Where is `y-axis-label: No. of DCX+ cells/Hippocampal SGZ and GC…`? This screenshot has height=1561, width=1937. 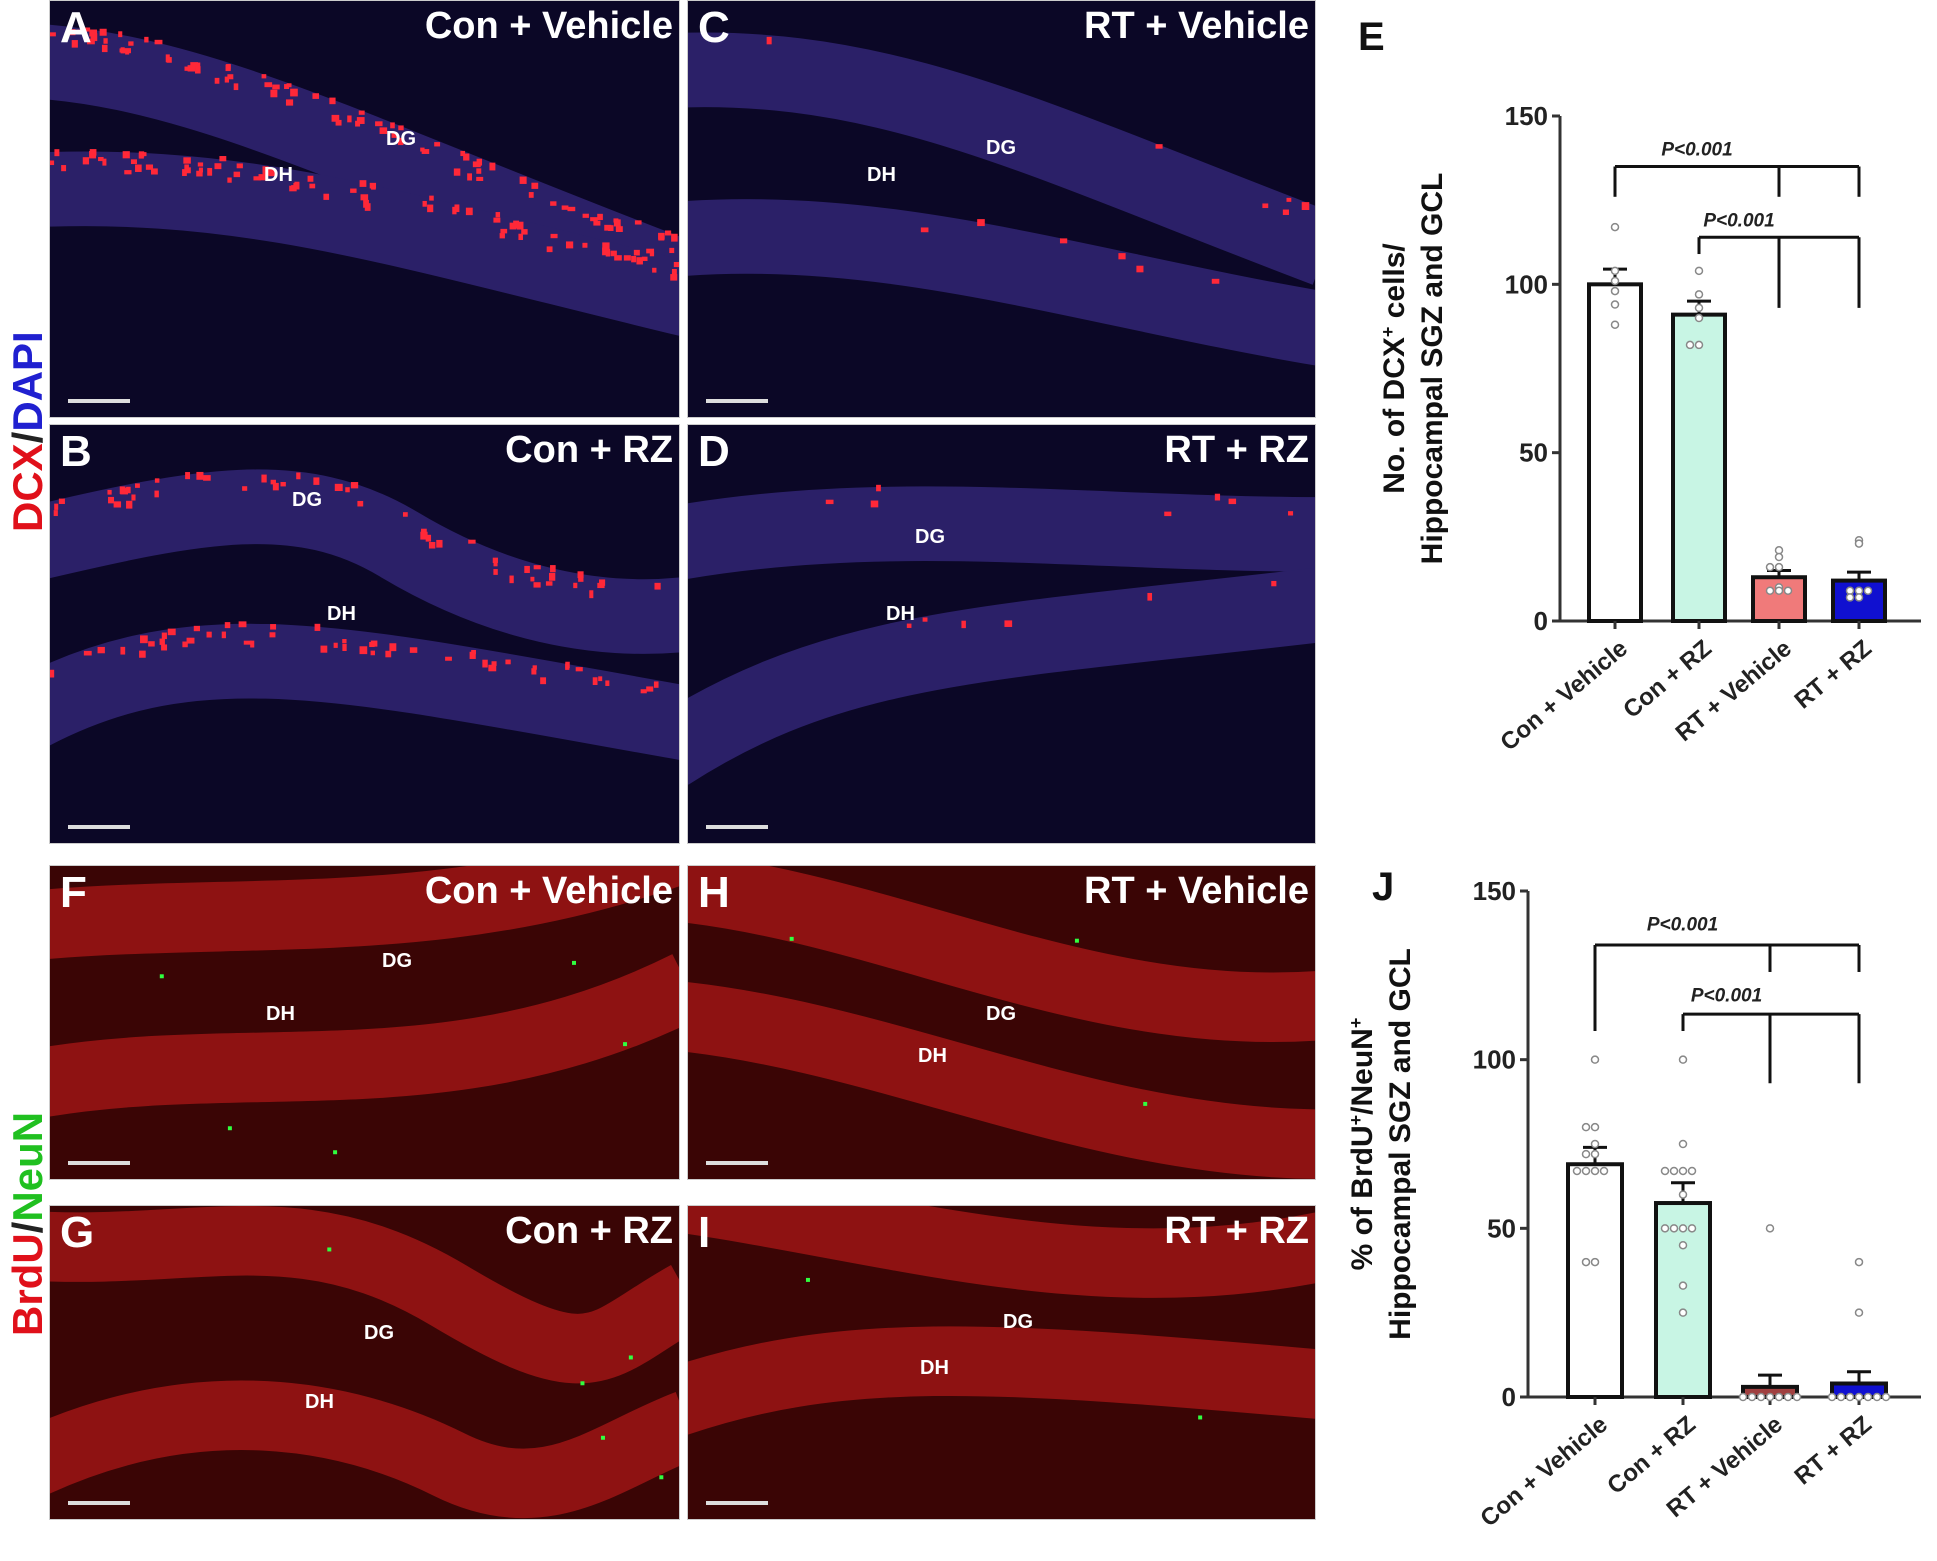
y-axis-label: No. of DCX+ cells/Hippocampal SGZ and GC… is located at coordinates (1413, 369).